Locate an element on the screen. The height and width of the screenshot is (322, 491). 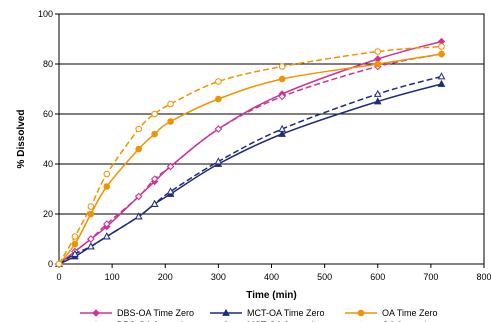
y-tick-label: 40 is located at coordinates (48, 164).